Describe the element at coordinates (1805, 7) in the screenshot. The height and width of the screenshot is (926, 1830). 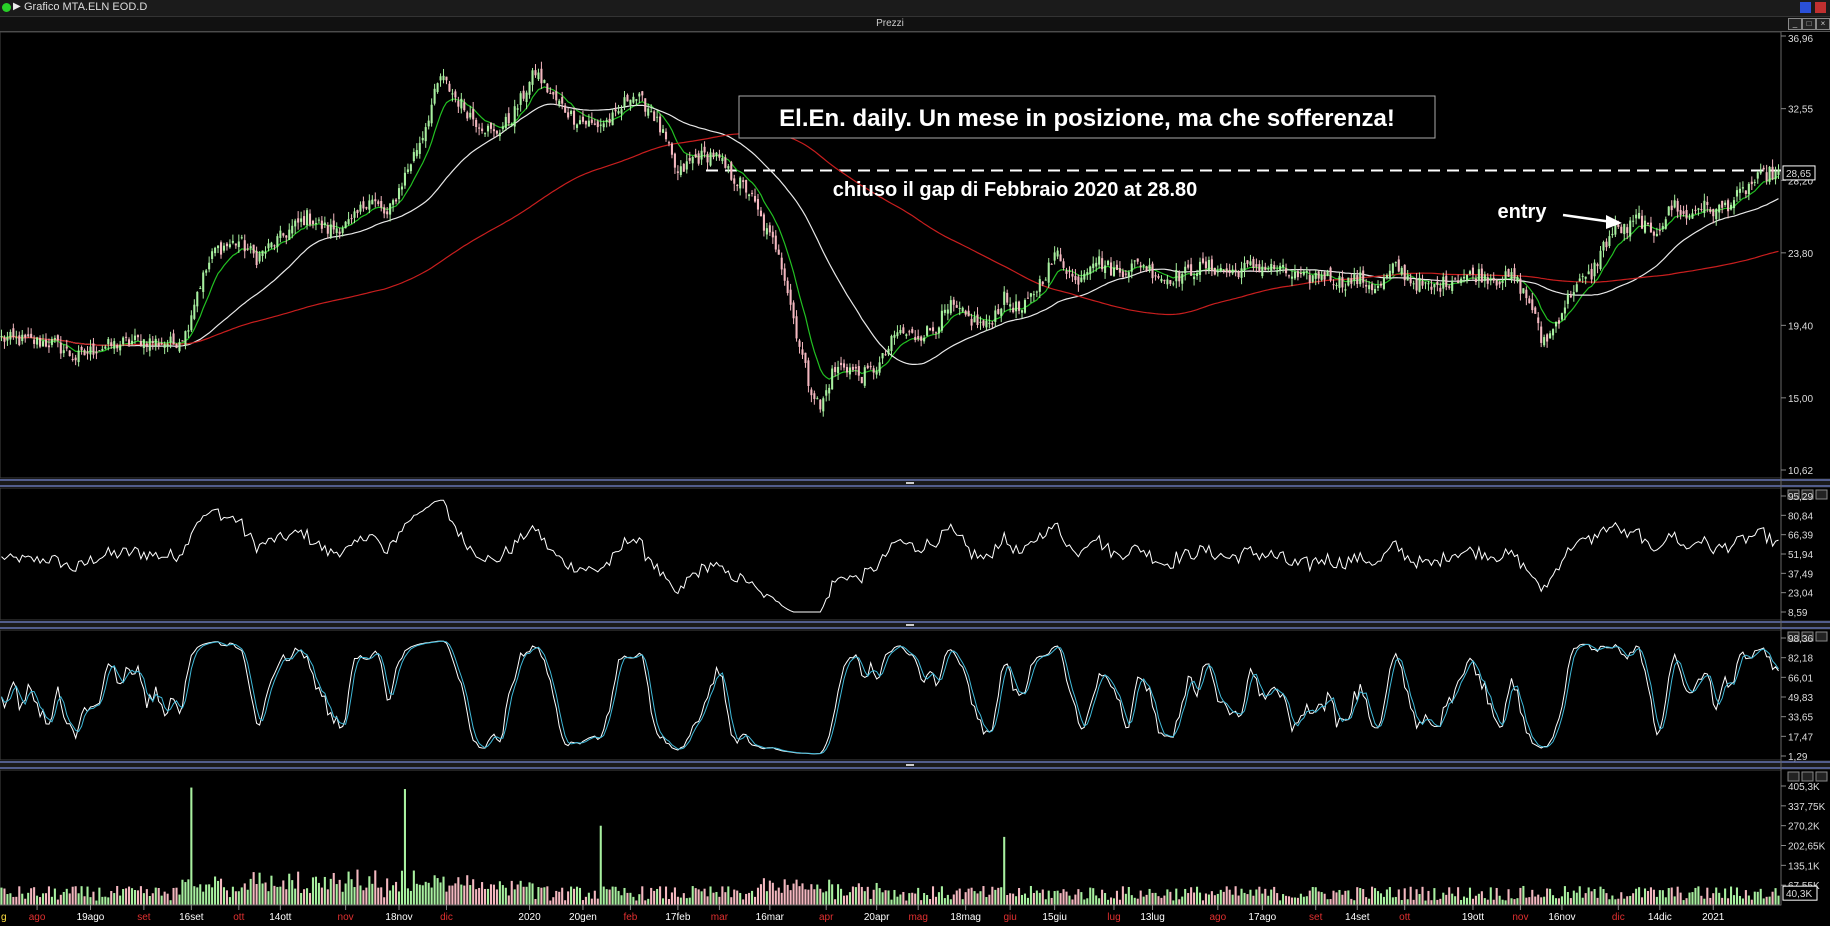
I see `restore-window-icon` at that location.